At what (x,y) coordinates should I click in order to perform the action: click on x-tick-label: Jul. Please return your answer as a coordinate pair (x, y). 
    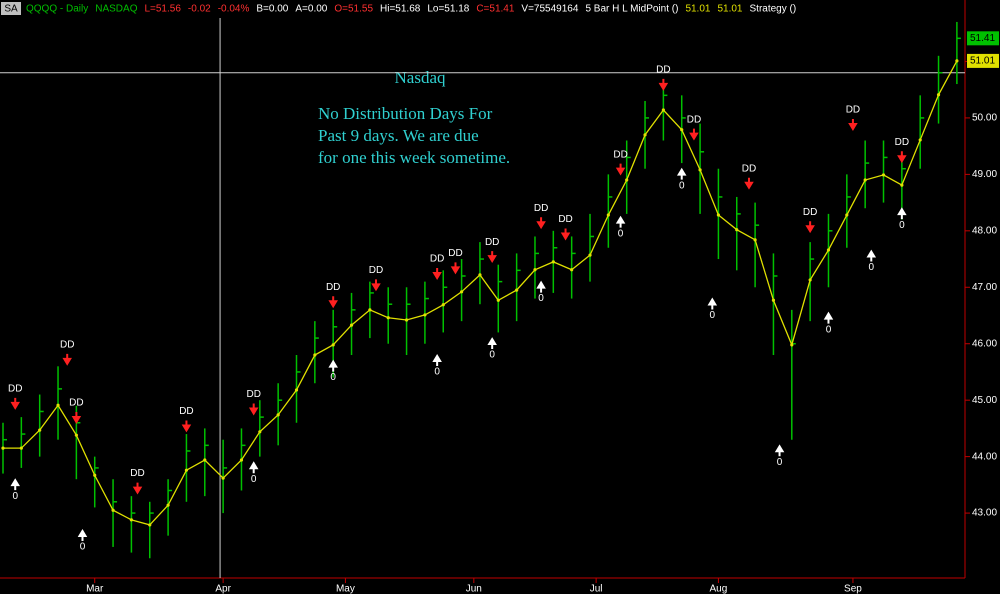
    Looking at the image, I should click on (596, 589).